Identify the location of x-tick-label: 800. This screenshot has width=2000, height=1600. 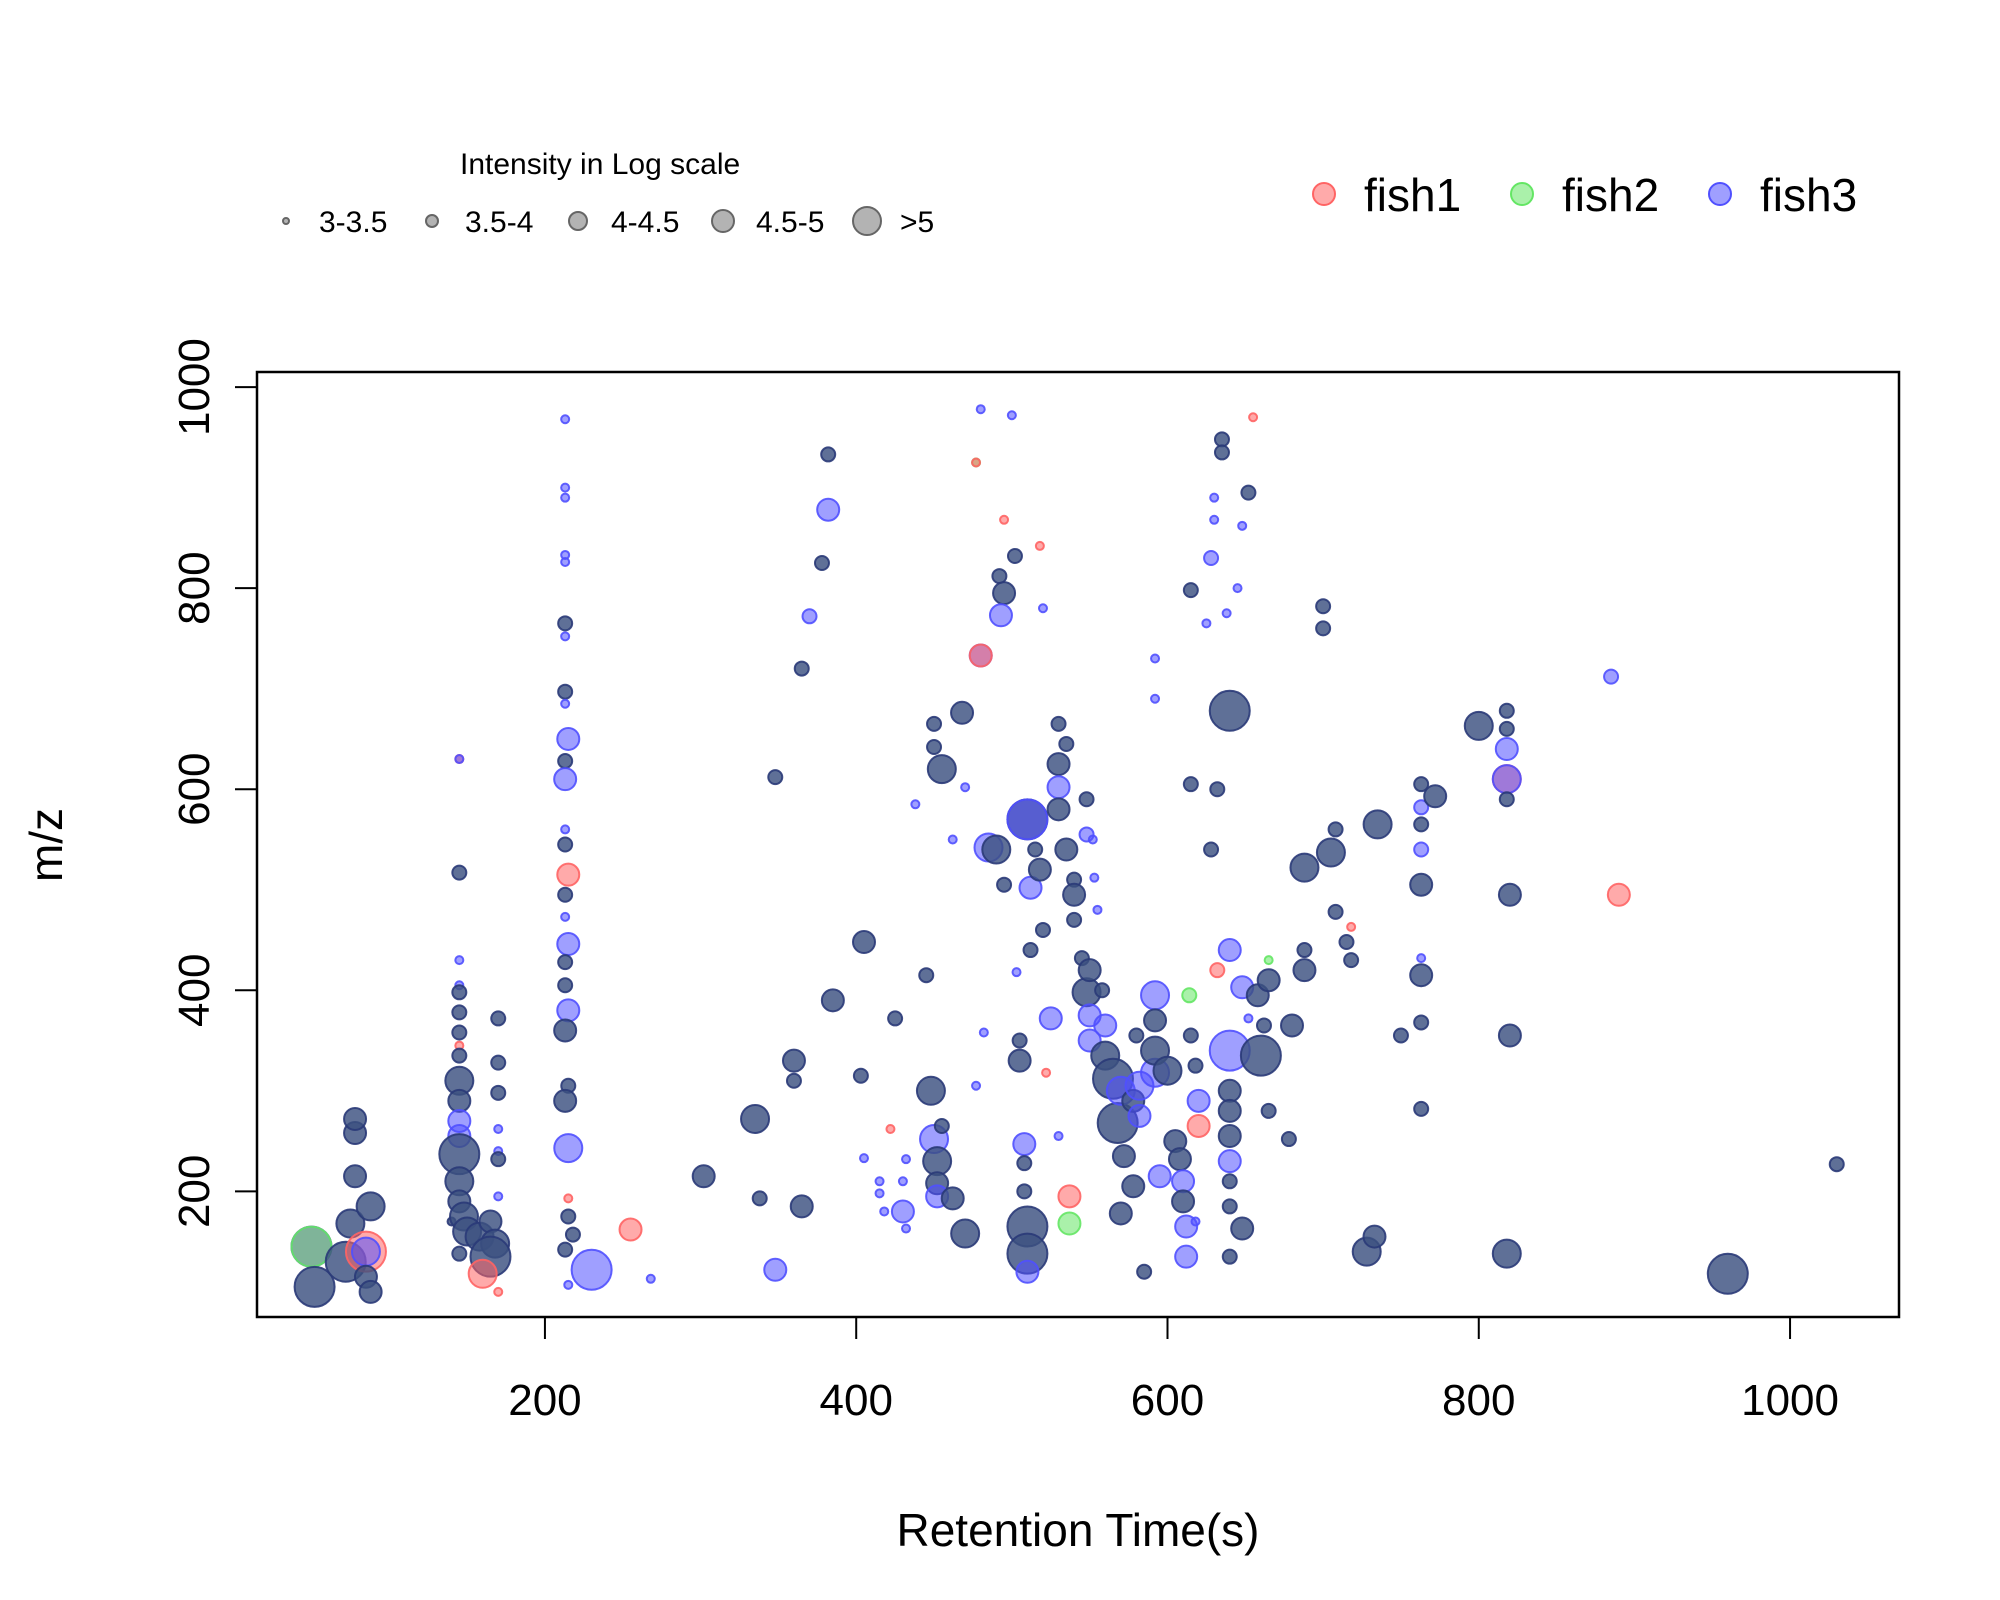
(1478, 1400).